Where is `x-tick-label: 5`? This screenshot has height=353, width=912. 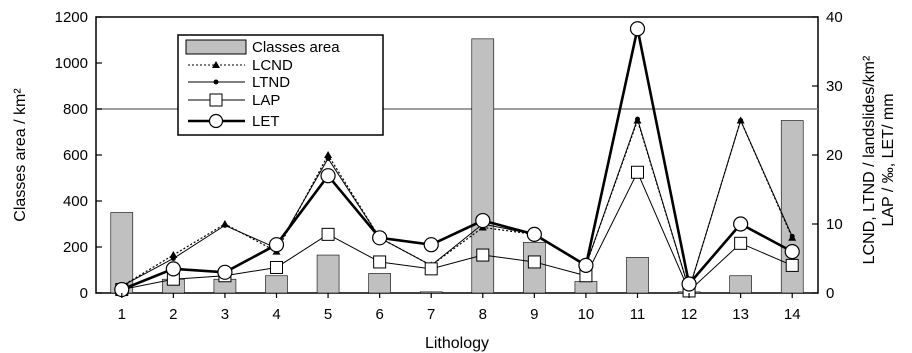
x-tick-label: 5 is located at coordinates (328, 314).